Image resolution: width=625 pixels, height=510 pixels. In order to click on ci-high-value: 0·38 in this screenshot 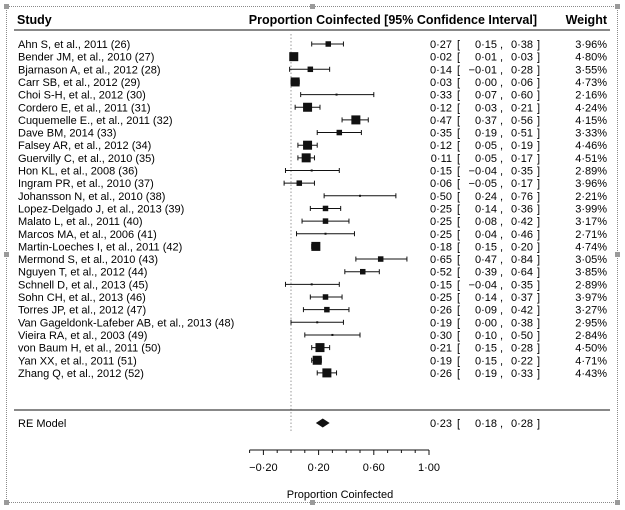, I will do `click(522, 323)`.